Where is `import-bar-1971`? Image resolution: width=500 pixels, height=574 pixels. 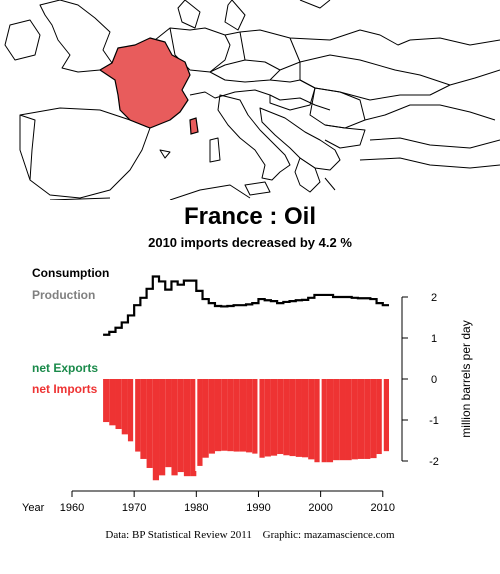
import-bar-1971 is located at coordinates (143, 419).